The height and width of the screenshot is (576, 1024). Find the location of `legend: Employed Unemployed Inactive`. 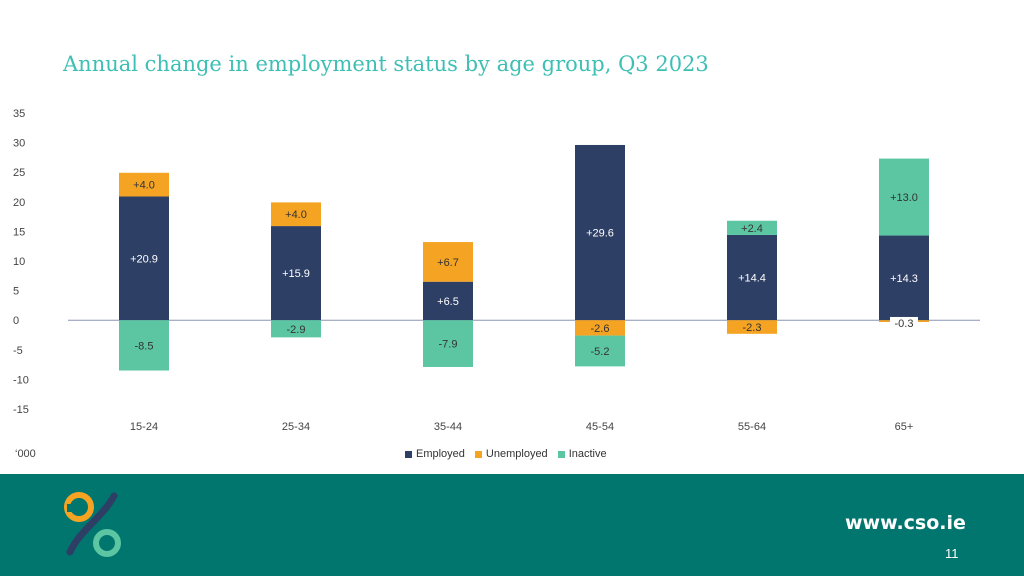

legend: Employed Unemployed Inactive is located at coordinates (506, 454).